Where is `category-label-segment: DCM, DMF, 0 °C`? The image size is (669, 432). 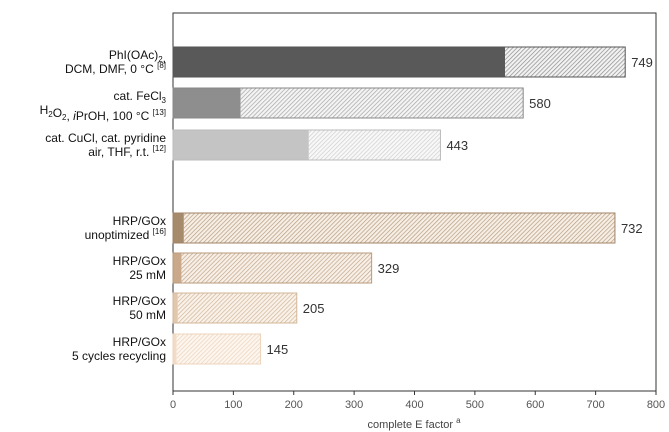
category-label-segment: DCM, DMF, 0 °C is located at coordinates (111, 69).